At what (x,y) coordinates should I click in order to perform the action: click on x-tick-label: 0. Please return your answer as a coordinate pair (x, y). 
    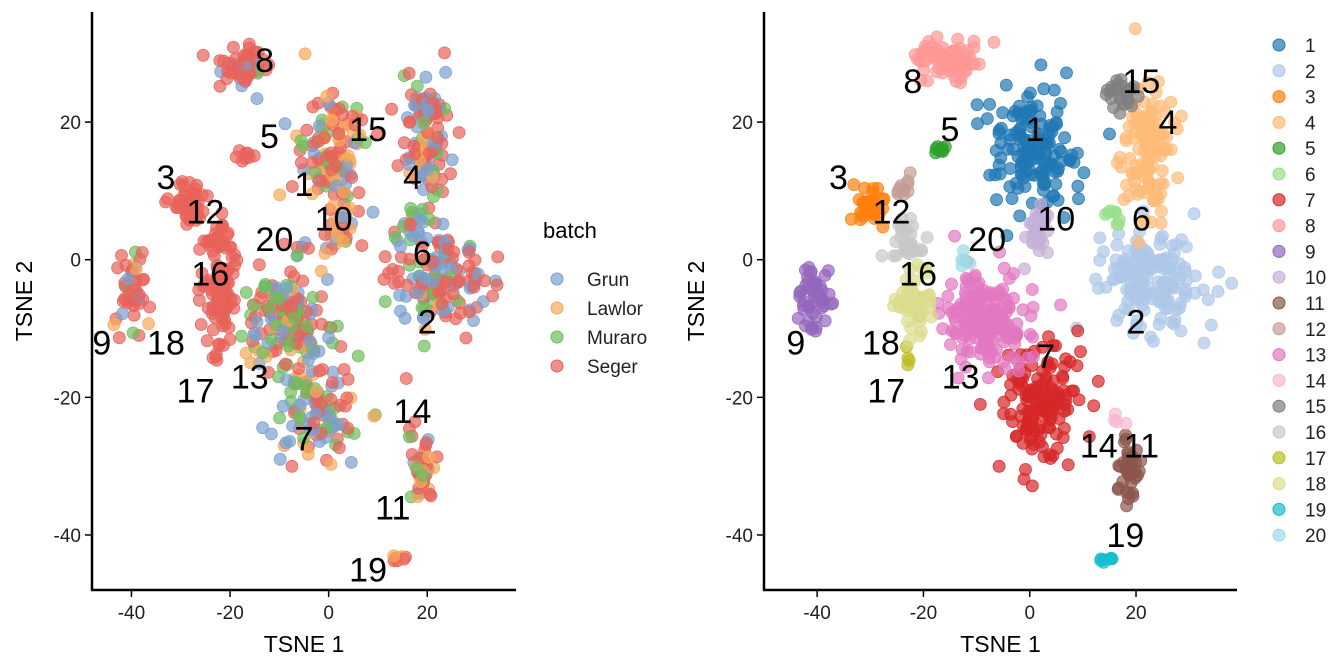
    Looking at the image, I should click on (1029, 613).